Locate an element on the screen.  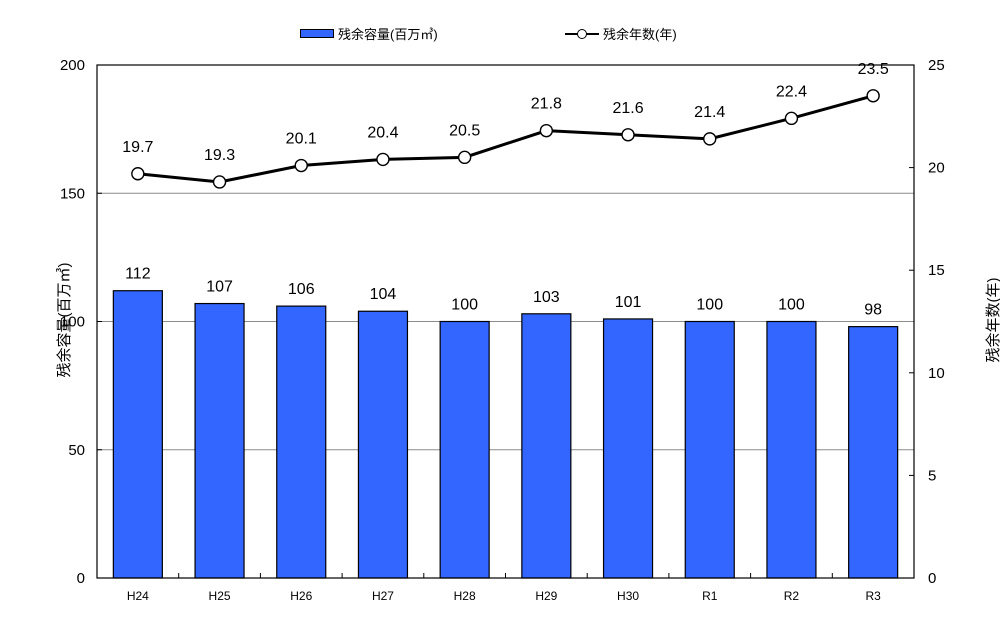
x-tick-label: H24 is located at coordinates (138, 596).